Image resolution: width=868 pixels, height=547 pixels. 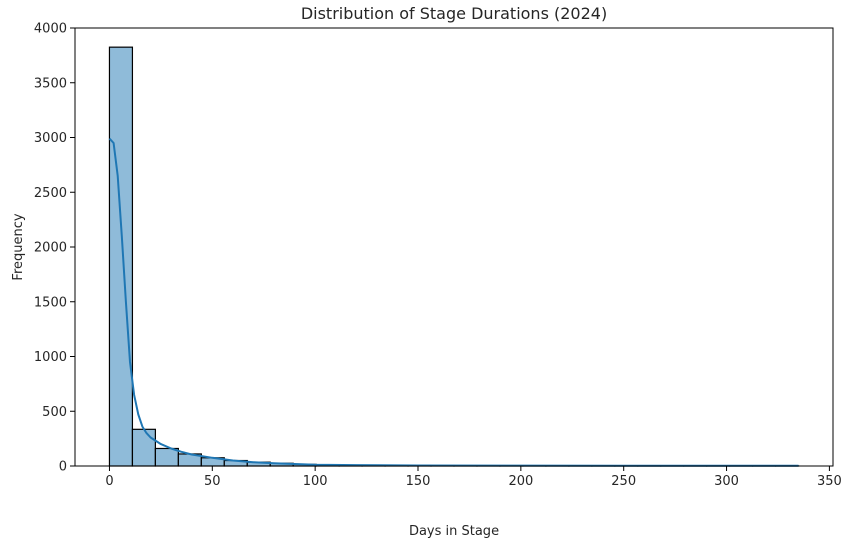 What do you see at coordinates (50, 138) in the screenshot?
I see `y-tick-label: 3000` at bounding box center [50, 138].